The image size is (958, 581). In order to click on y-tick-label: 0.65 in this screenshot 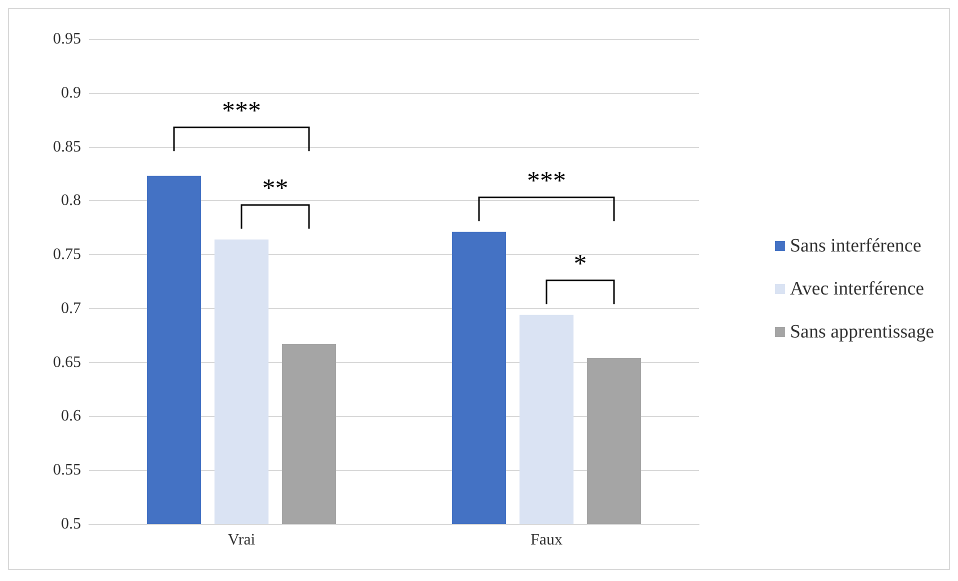, I will do `click(67, 362)`.